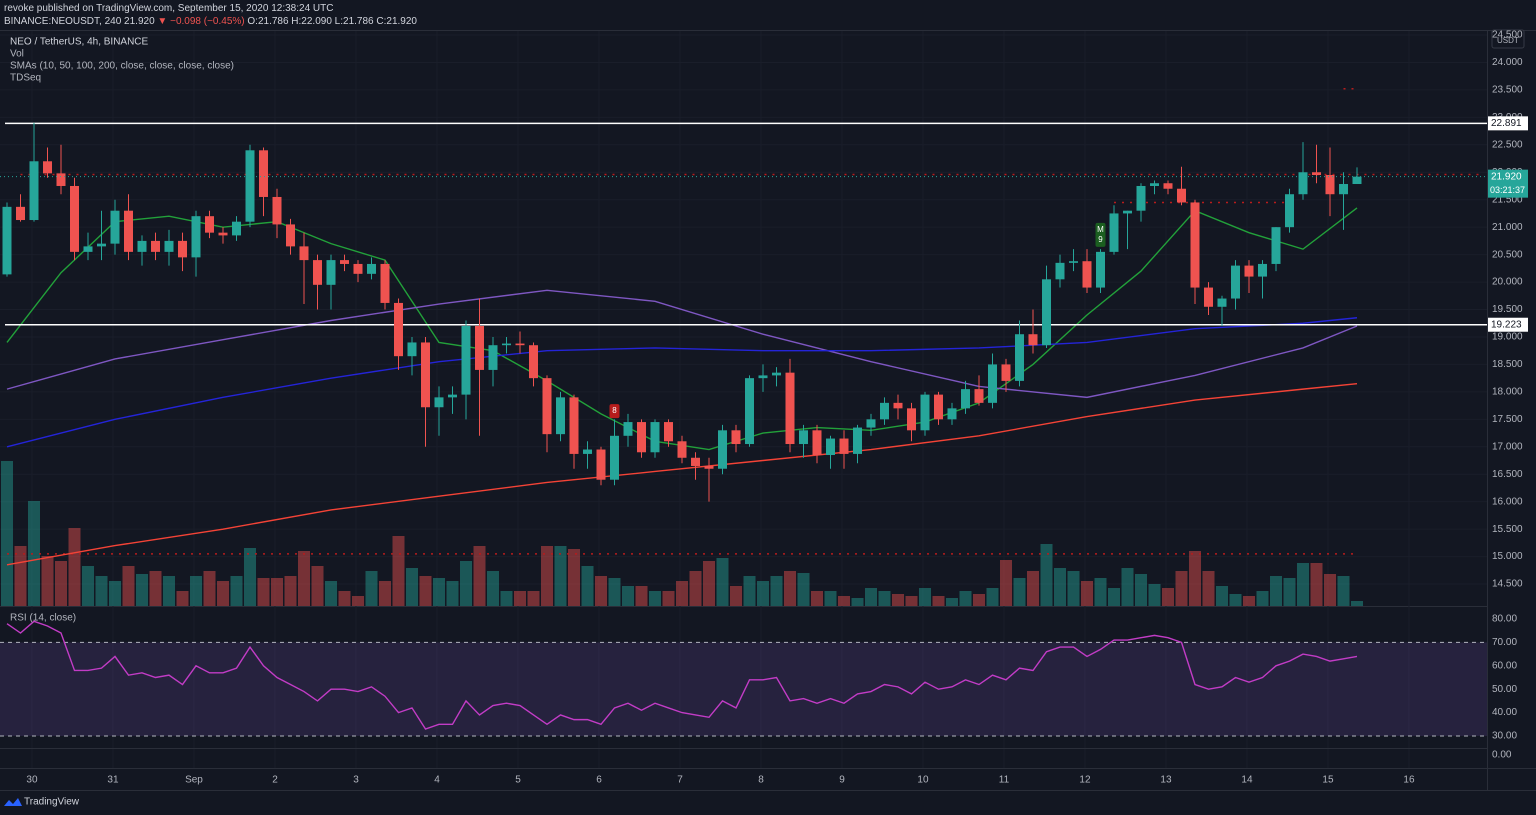 Image resolution: width=1536 pixels, height=815 pixels. Describe the element at coordinates (1100, 234) in the screenshot. I see `td-mark` at that location.